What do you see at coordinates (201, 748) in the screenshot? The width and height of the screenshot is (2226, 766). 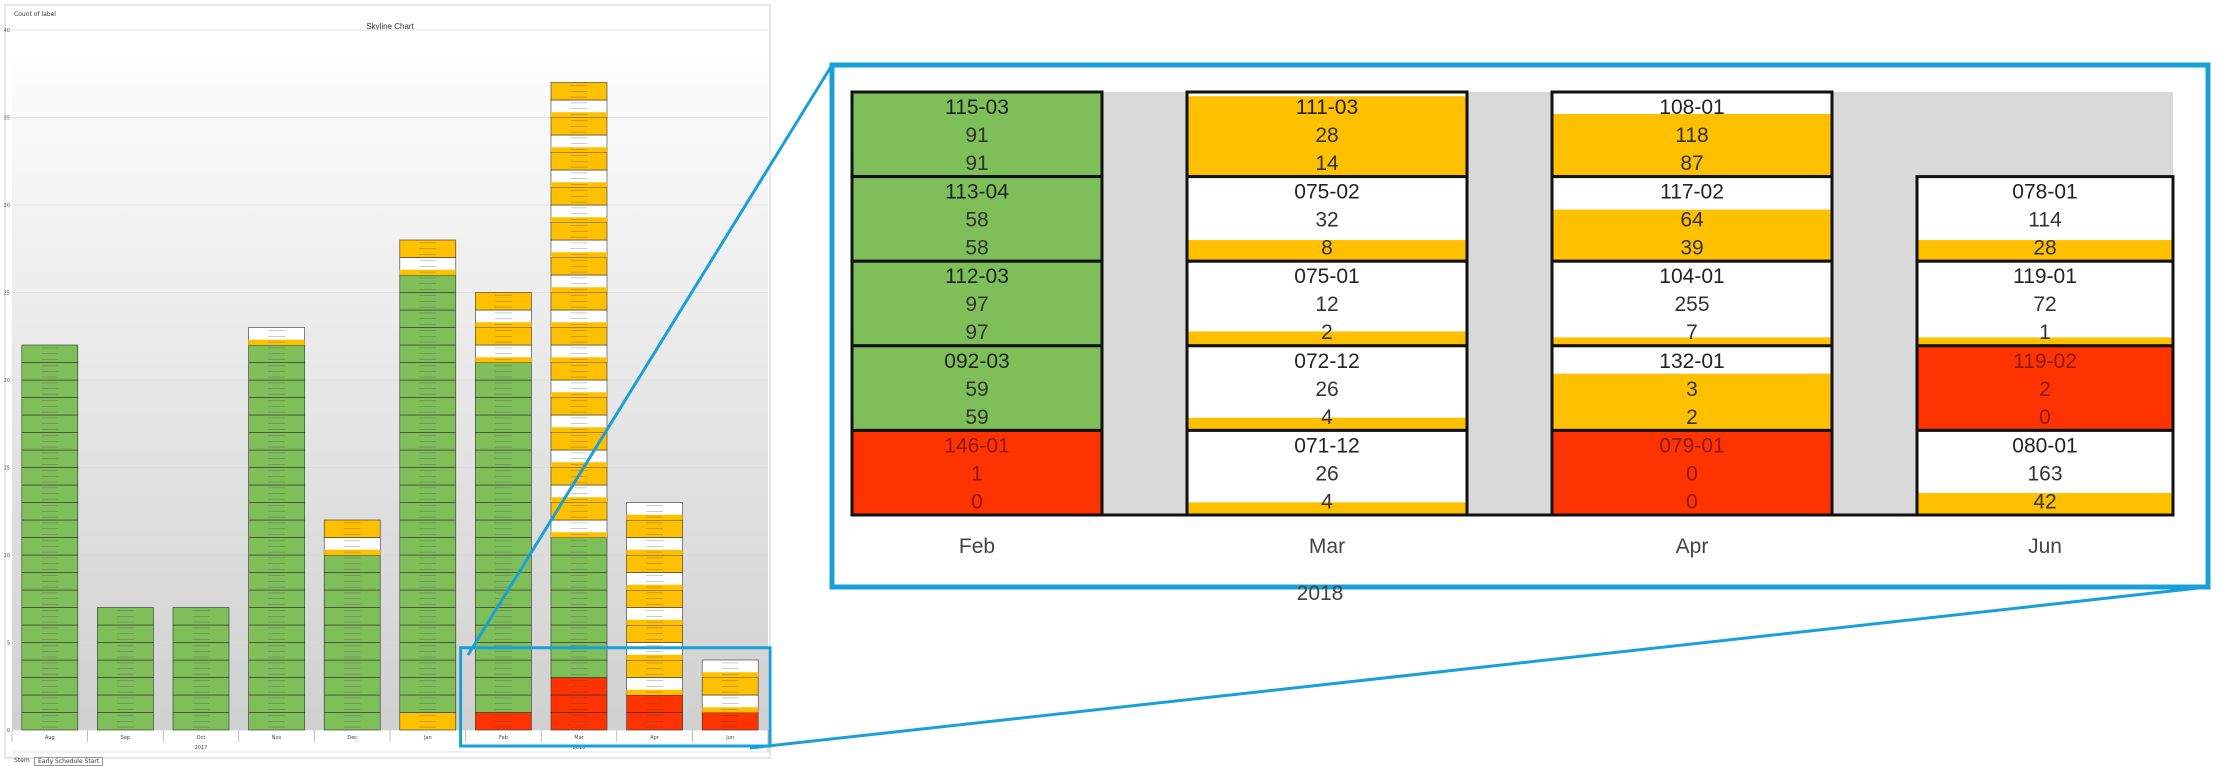 I see `year-label: 2017` at bounding box center [201, 748].